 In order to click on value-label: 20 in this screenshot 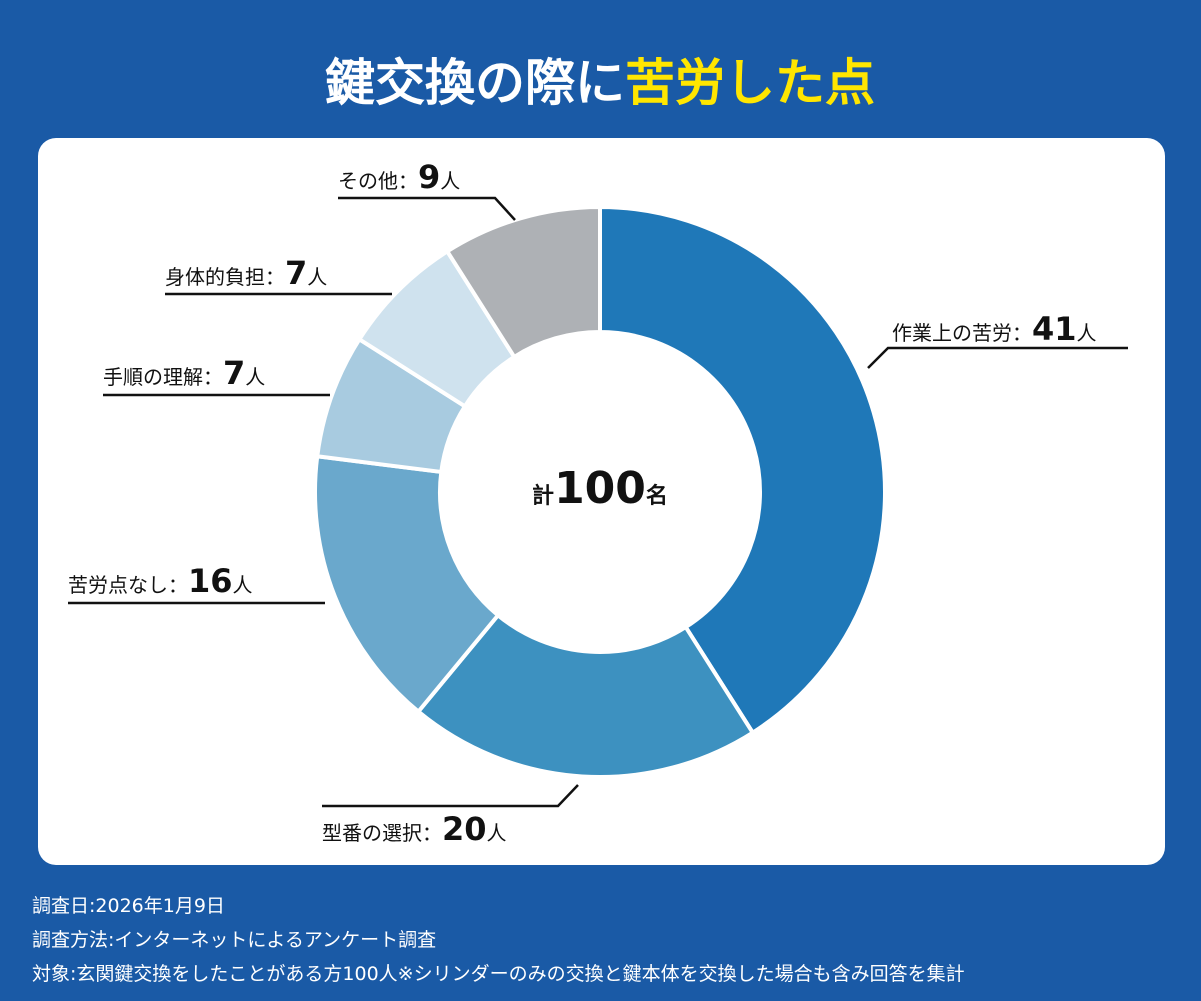, I will do `click(464, 829)`.